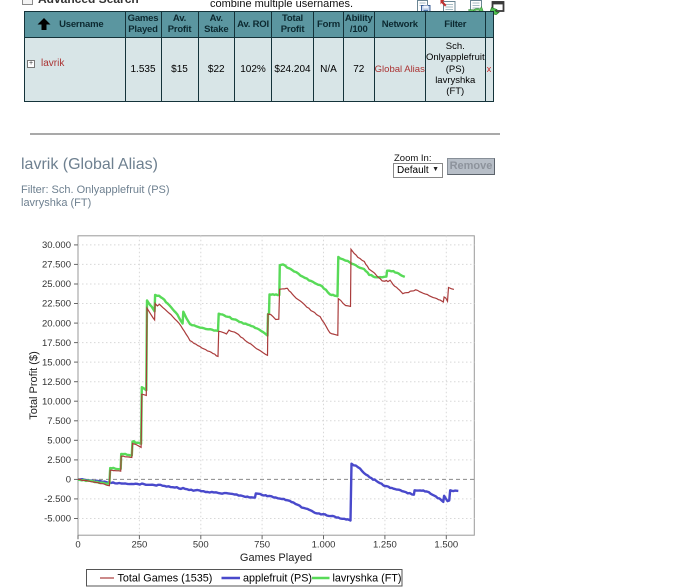 This screenshot has height=587, width=700. What do you see at coordinates (59, 421) in the screenshot?
I see `svg-text: 7.500` at bounding box center [59, 421].